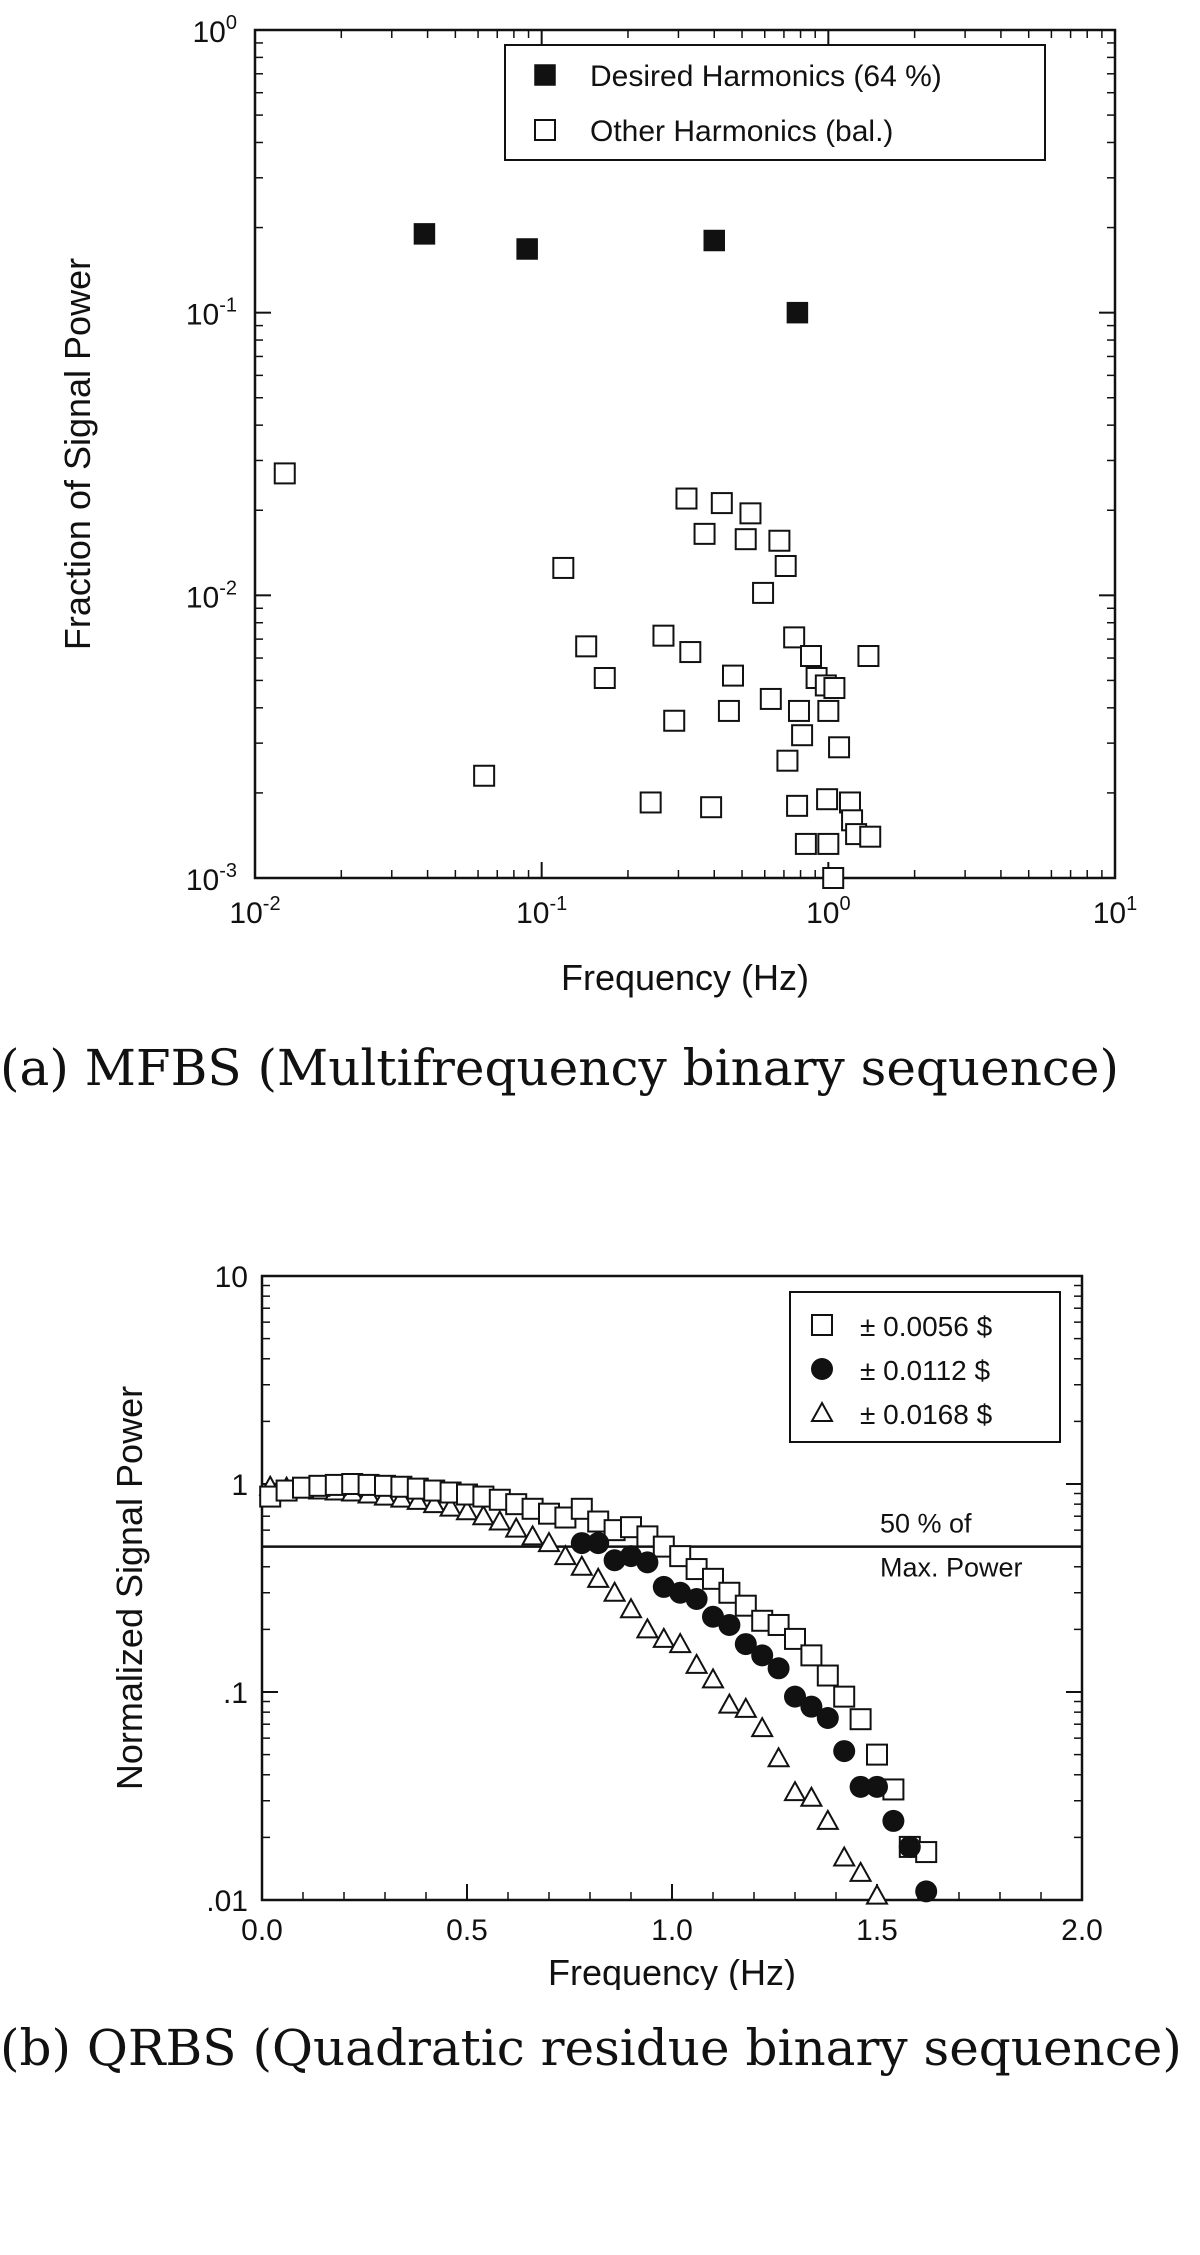  I want to click on y-tick-label-b: .1, so click(235, 1693).